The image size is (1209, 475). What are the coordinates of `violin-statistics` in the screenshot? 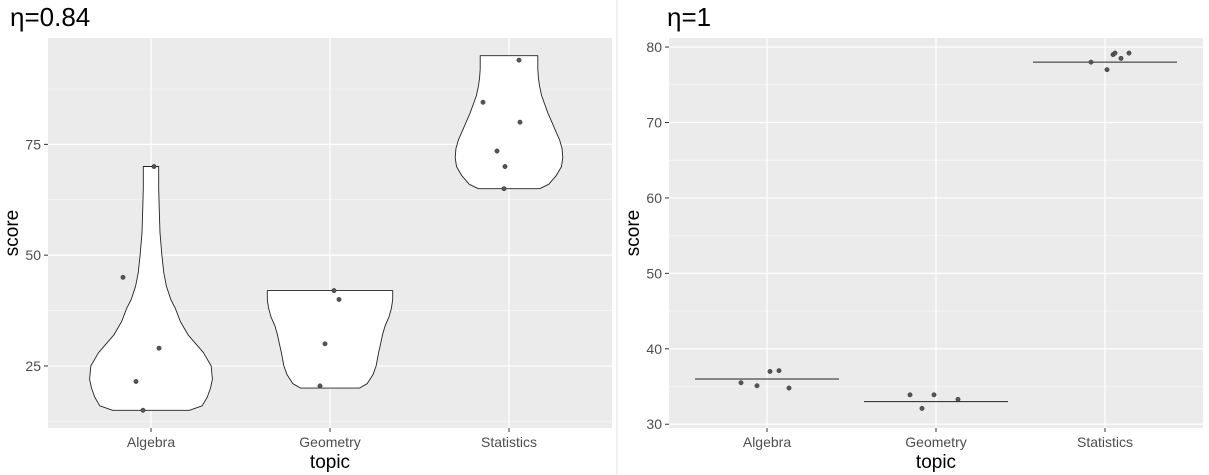 It's located at (509, 122).